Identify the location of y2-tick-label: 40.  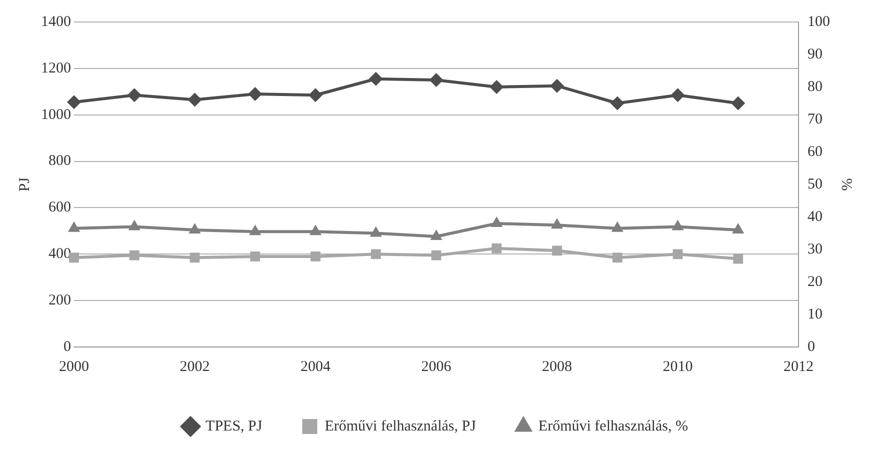
(815, 216).